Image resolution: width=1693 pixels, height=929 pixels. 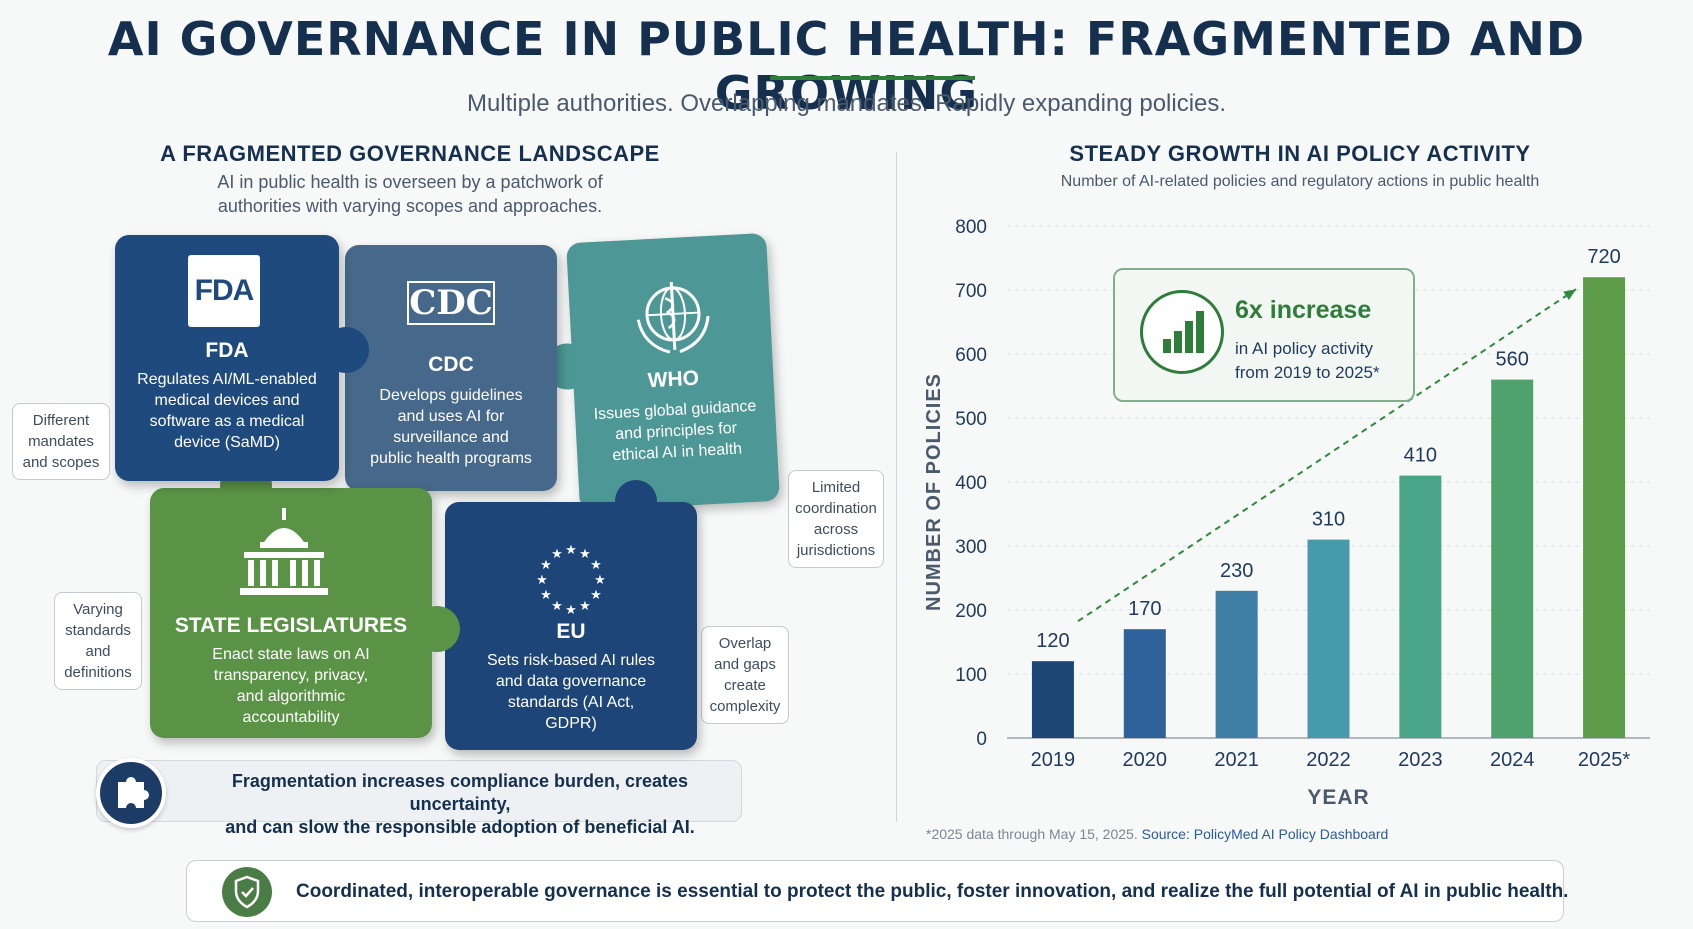 What do you see at coordinates (284, 551) in the screenshot?
I see `capitol-building-icon` at bounding box center [284, 551].